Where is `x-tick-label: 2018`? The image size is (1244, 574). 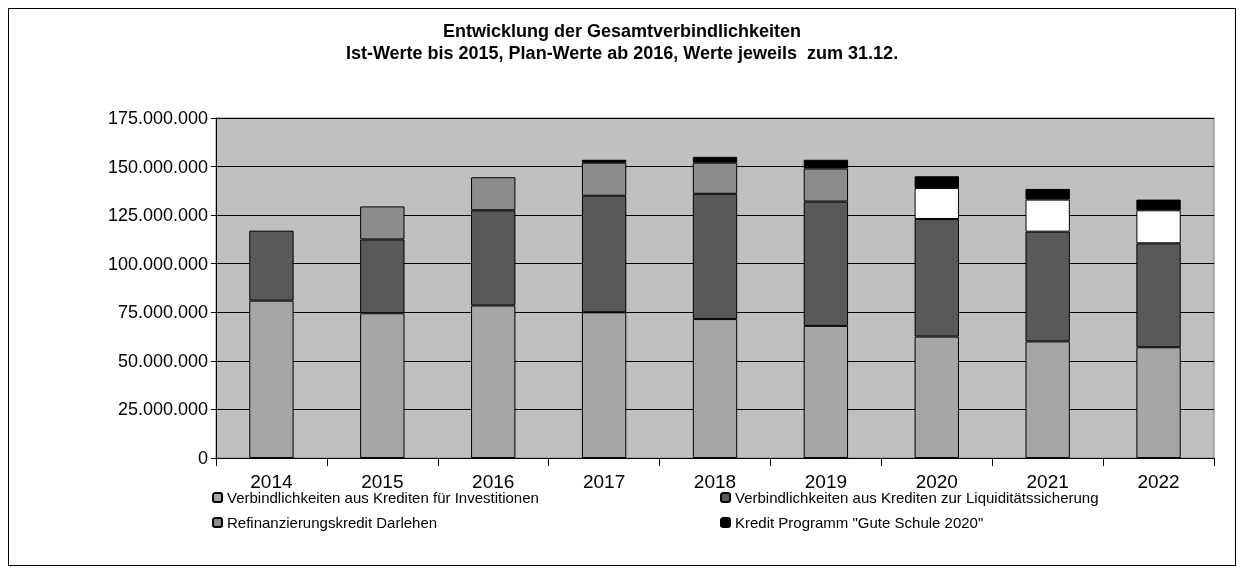
x-tick-label: 2018 is located at coordinates (715, 481).